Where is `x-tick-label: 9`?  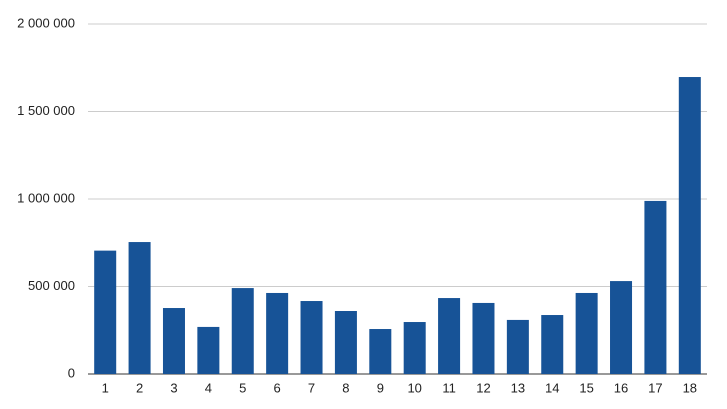 x-tick-label: 9 is located at coordinates (380, 387).